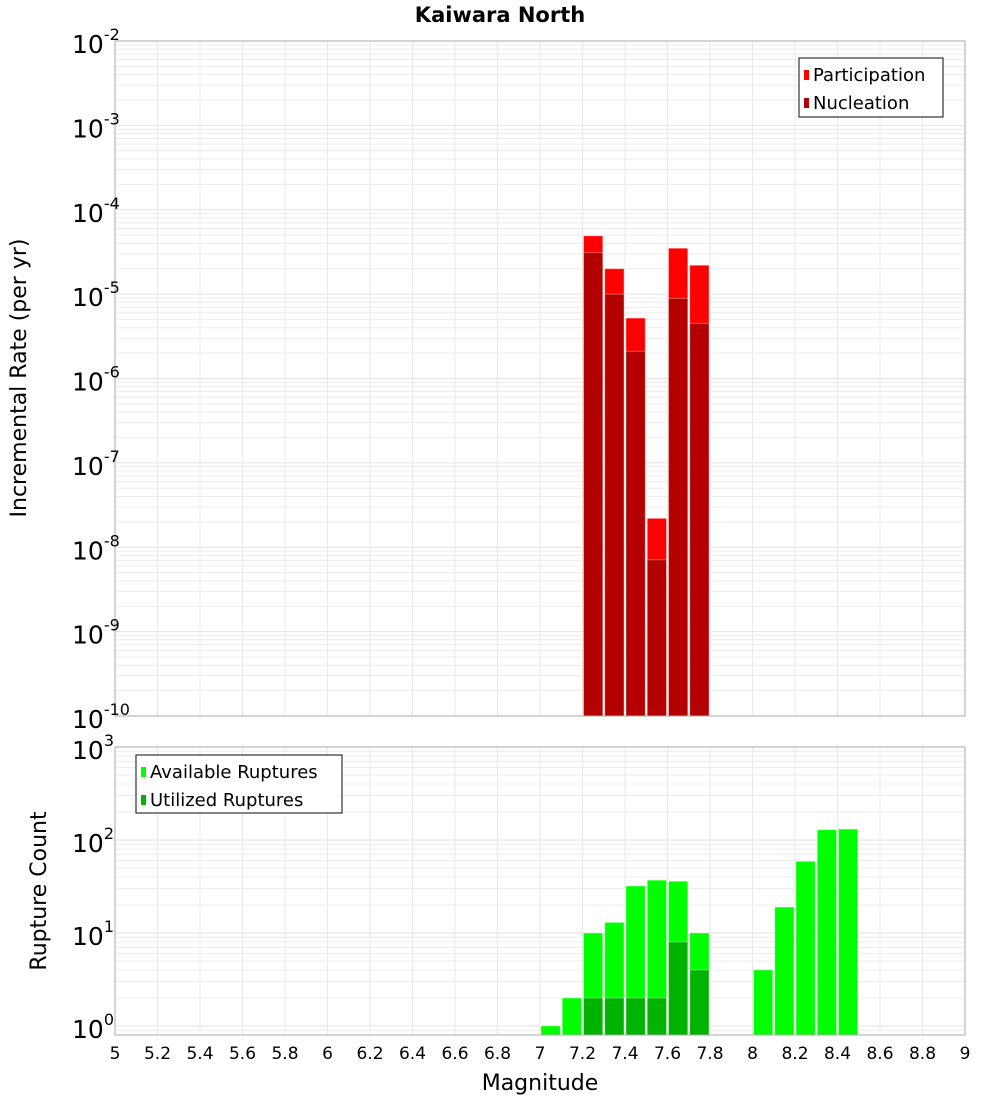  What do you see at coordinates (157, 1054) in the screenshot?
I see `x-tick-label: 5.2` at bounding box center [157, 1054].